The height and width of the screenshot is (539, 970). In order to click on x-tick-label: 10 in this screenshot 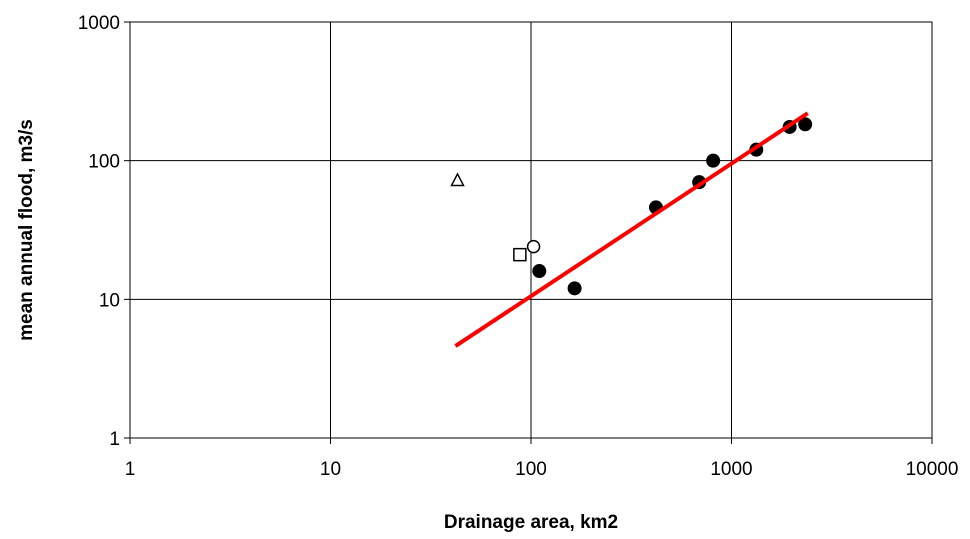, I will do `click(330, 469)`.